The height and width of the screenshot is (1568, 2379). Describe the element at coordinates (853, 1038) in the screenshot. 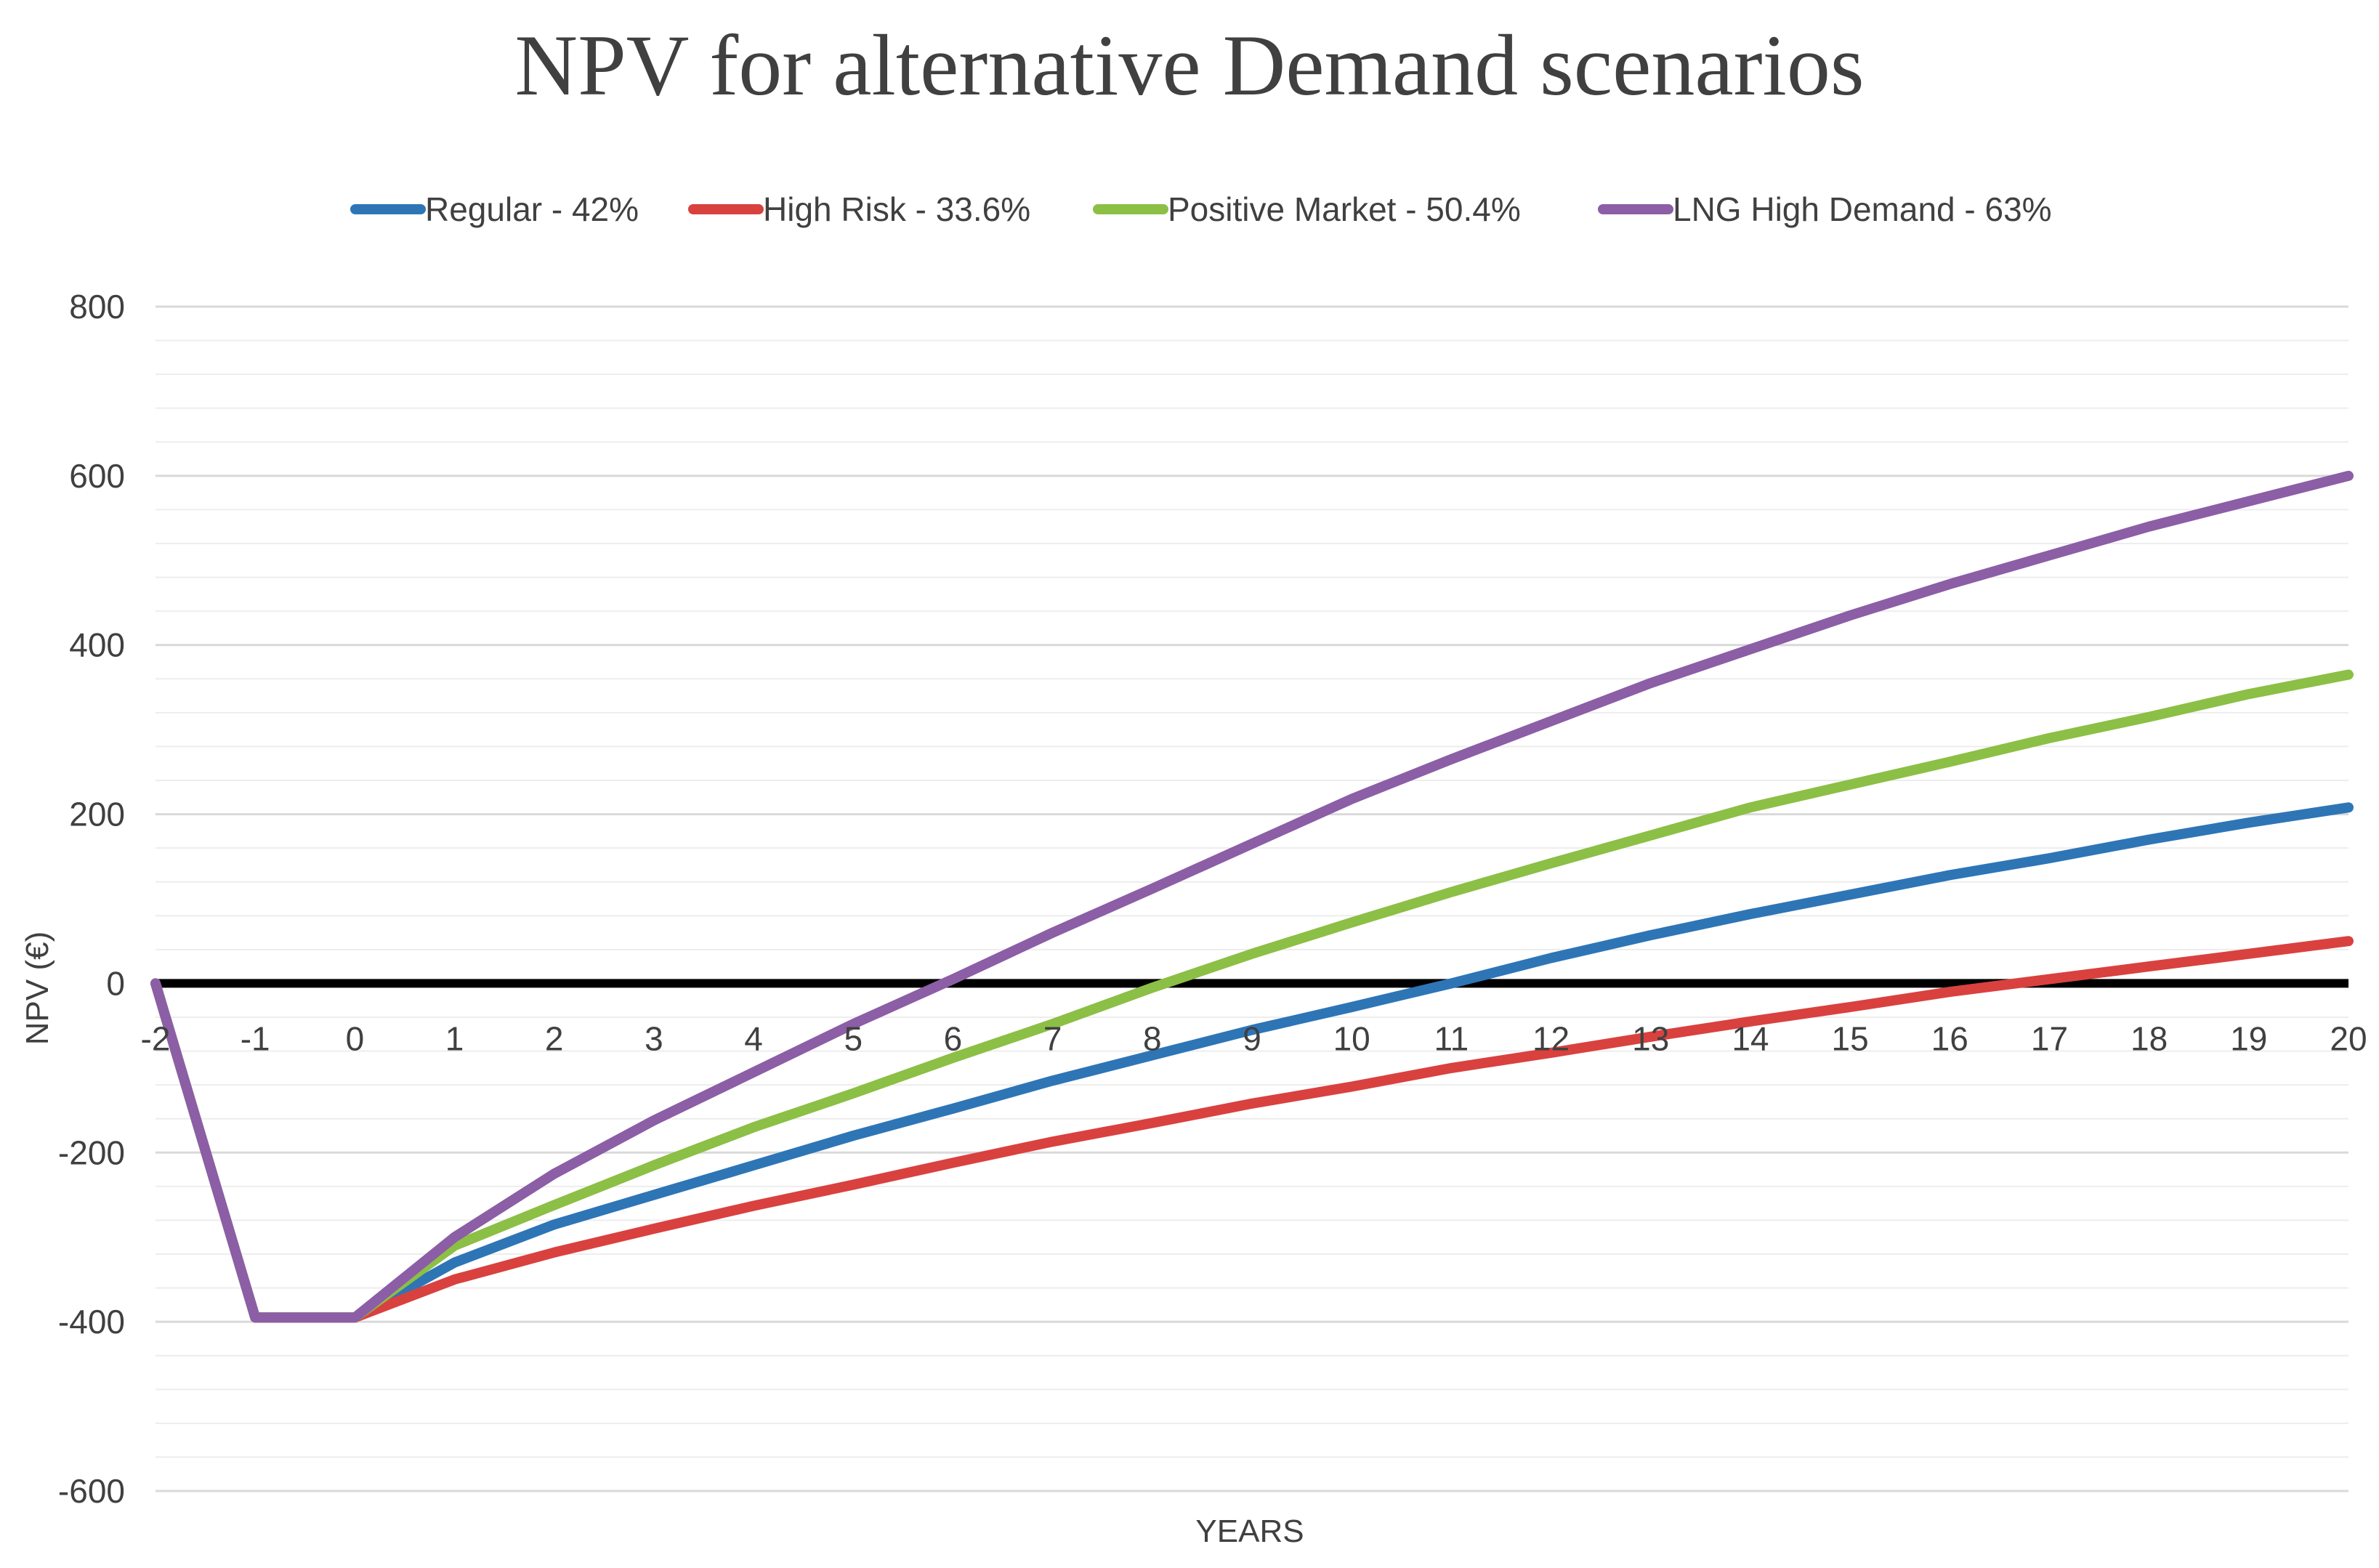

I see `x-tick-label: 5` at that location.